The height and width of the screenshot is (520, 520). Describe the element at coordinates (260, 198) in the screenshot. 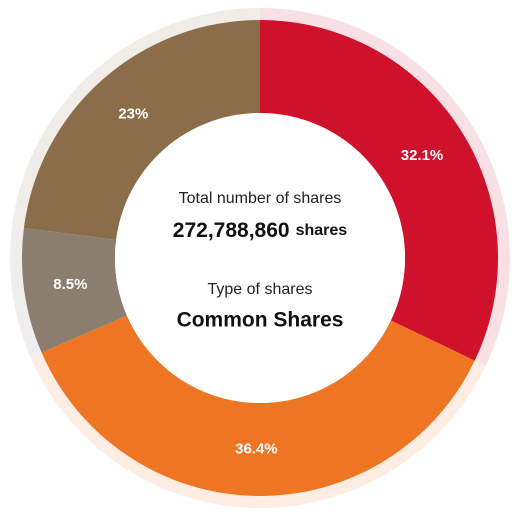

I see `total-label: Total number of shares` at that location.